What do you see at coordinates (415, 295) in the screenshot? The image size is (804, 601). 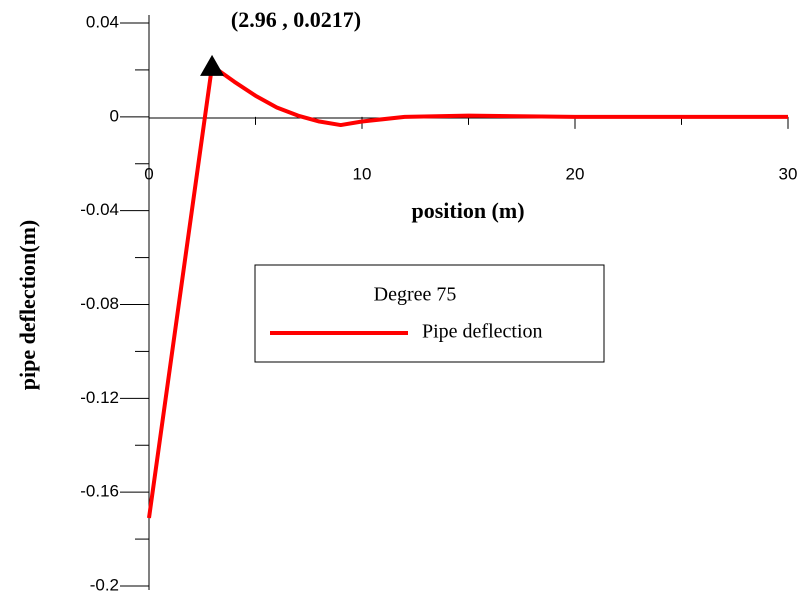 I see `legend-title: Degree 75` at bounding box center [415, 295].